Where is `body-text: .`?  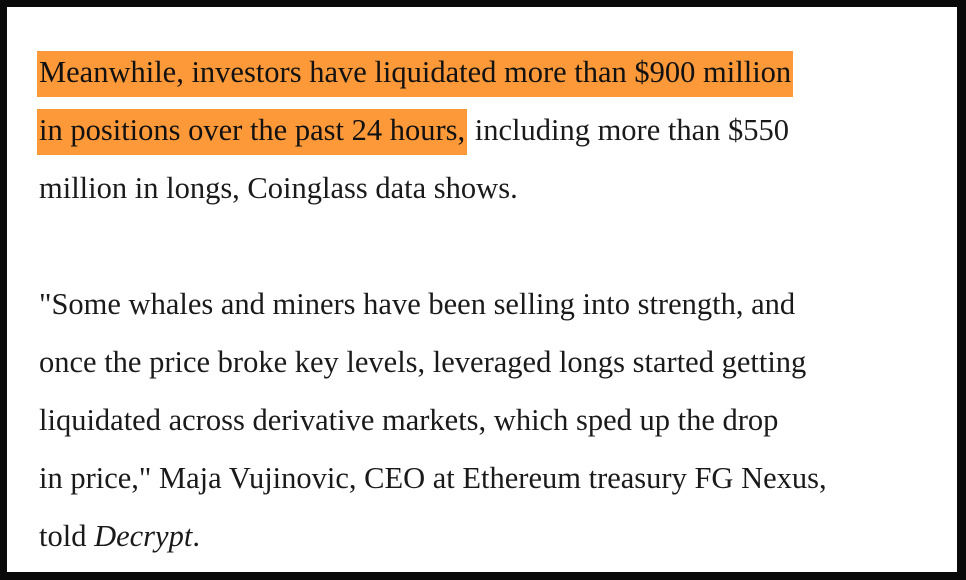 body-text: . is located at coordinates (196, 536).